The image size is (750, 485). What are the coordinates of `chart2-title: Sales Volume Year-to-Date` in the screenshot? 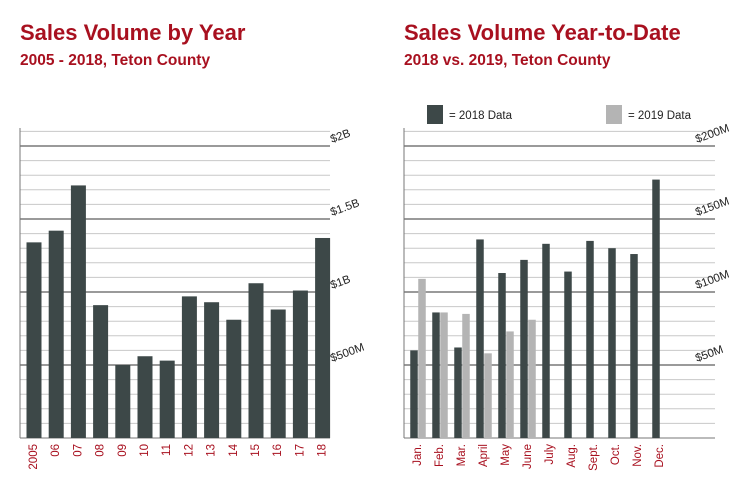 It's located at (542, 32).